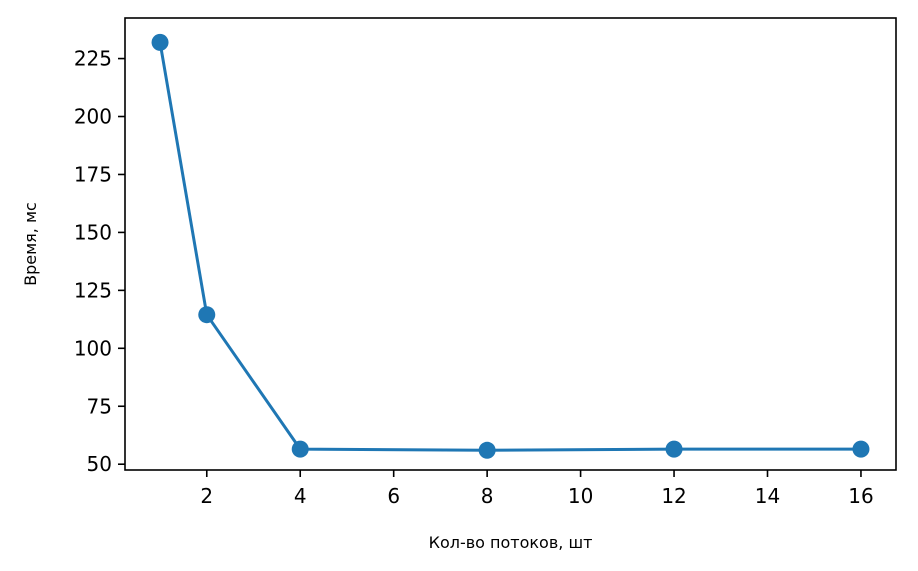 This screenshot has width=918, height=571. I want to click on x-tick-label: 16, so click(860, 496).